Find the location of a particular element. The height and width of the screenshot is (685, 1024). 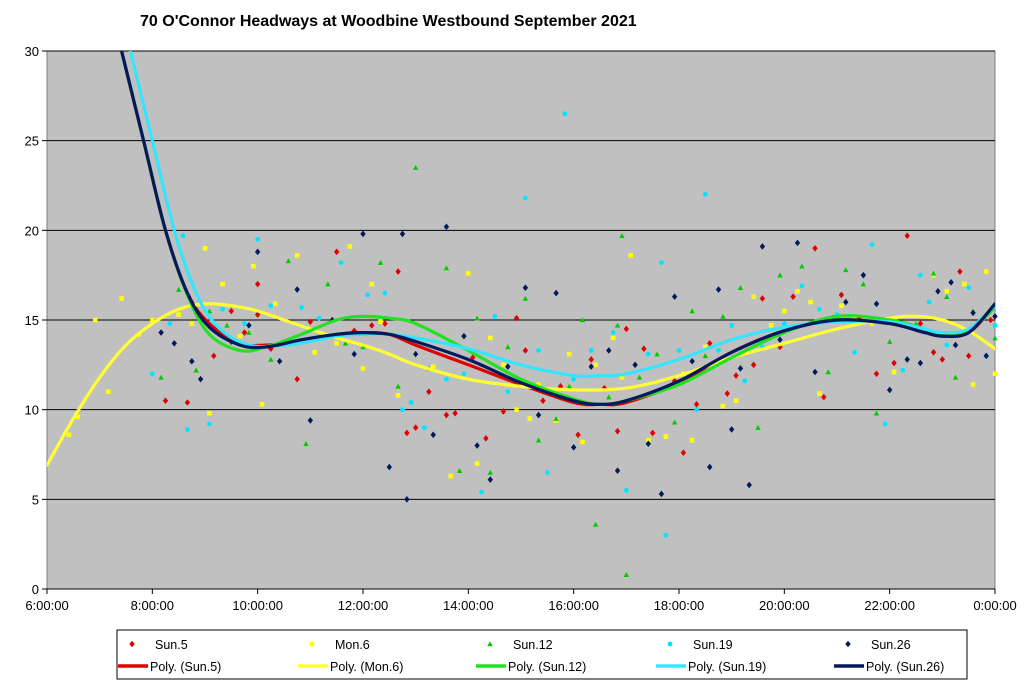

y-tick-label: 10 is located at coordinates (32, 410).